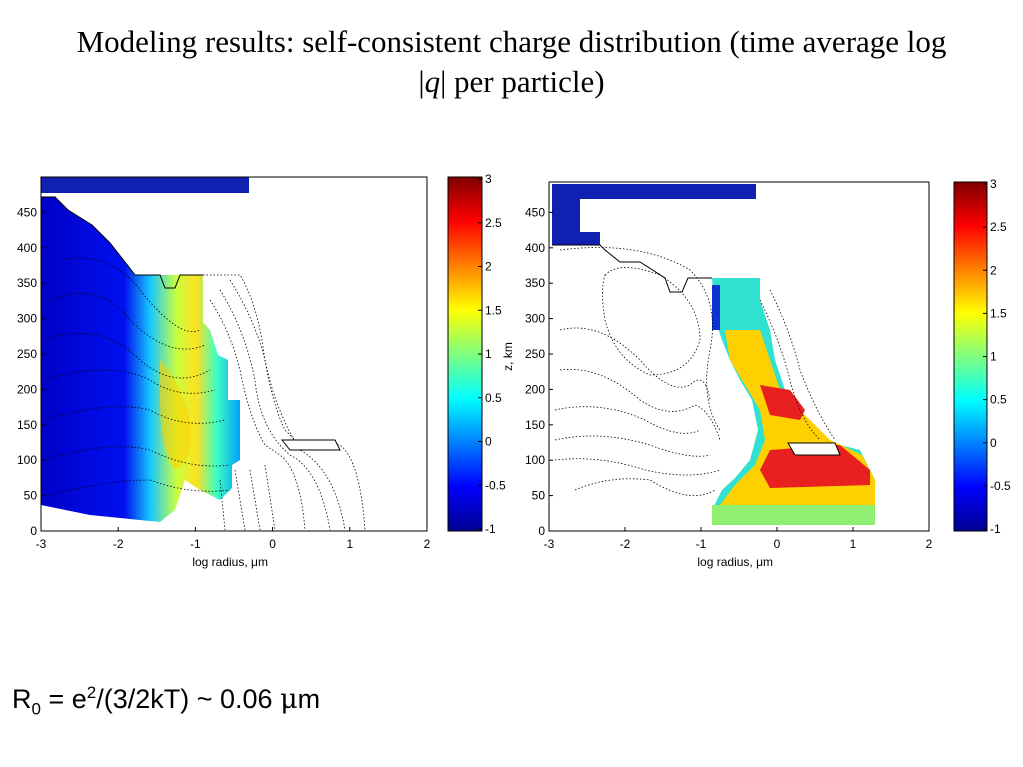 The height and width of the screenshot is (767, 1023). I want to click on left-colorbar-ticks: 3 2.5 2 1.5 1 0.5 0 -0.5 -1, so click(492, 354).